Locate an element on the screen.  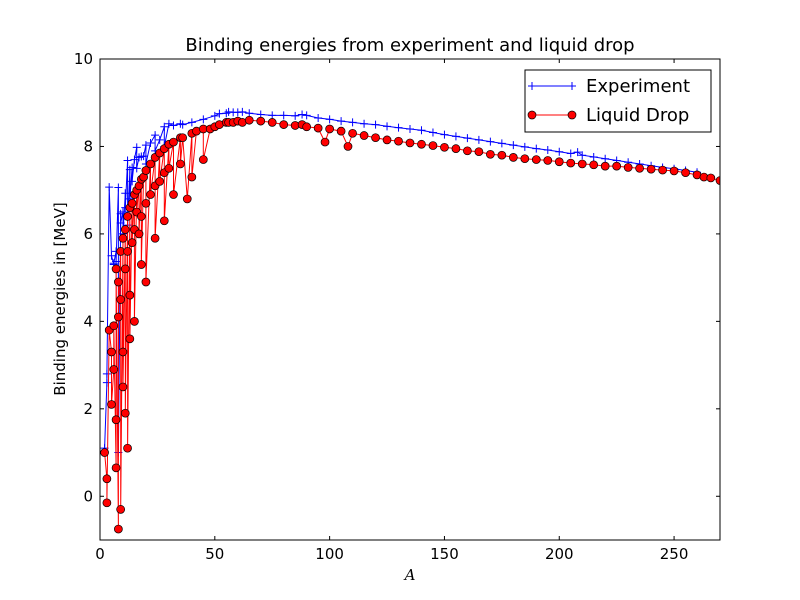
y-axis-label: Binding energies in [MeV] is located at coordinates (60, 298).